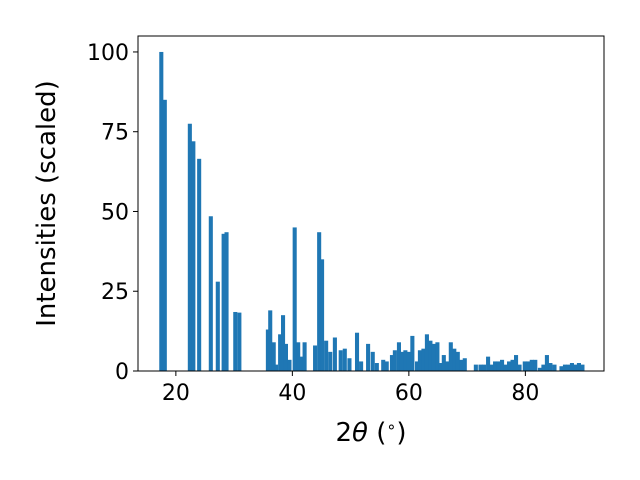 Image resolution: width=640 pixels, height=480 pixels. Describe the element at coordinates (115, 133) in the screenshot. I see `y-tick-label: 75` at that location.